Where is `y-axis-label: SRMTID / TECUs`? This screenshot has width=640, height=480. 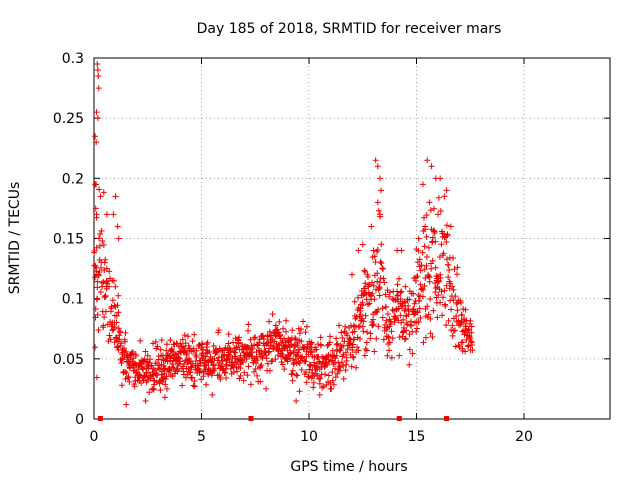
y-axis-label: SRMTID / TECUs is located at coordinates (15, 238).